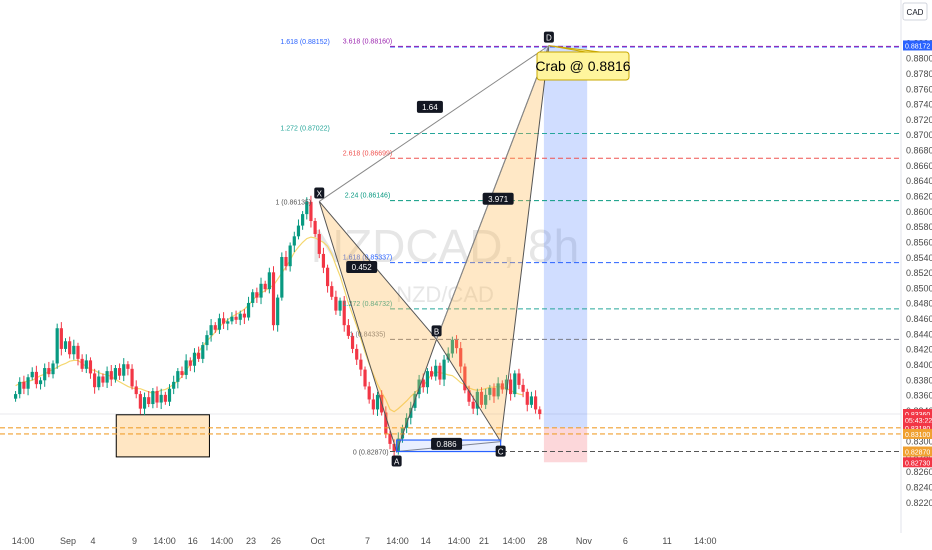  What do you see at coordinates (320, 193) in the screenshot?
I see `point-label-X: X` at bounding box center [320, 193].